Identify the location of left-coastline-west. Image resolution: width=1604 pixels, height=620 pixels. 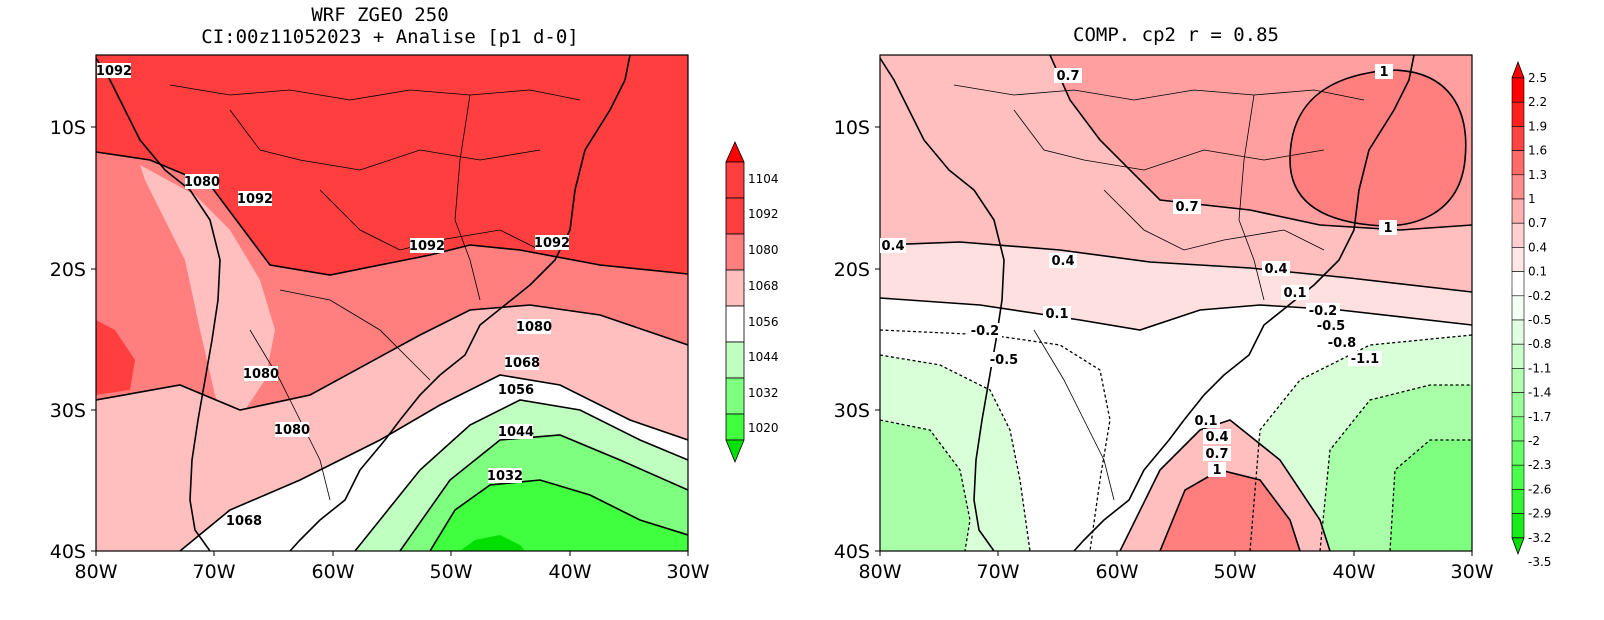
(158, 304).